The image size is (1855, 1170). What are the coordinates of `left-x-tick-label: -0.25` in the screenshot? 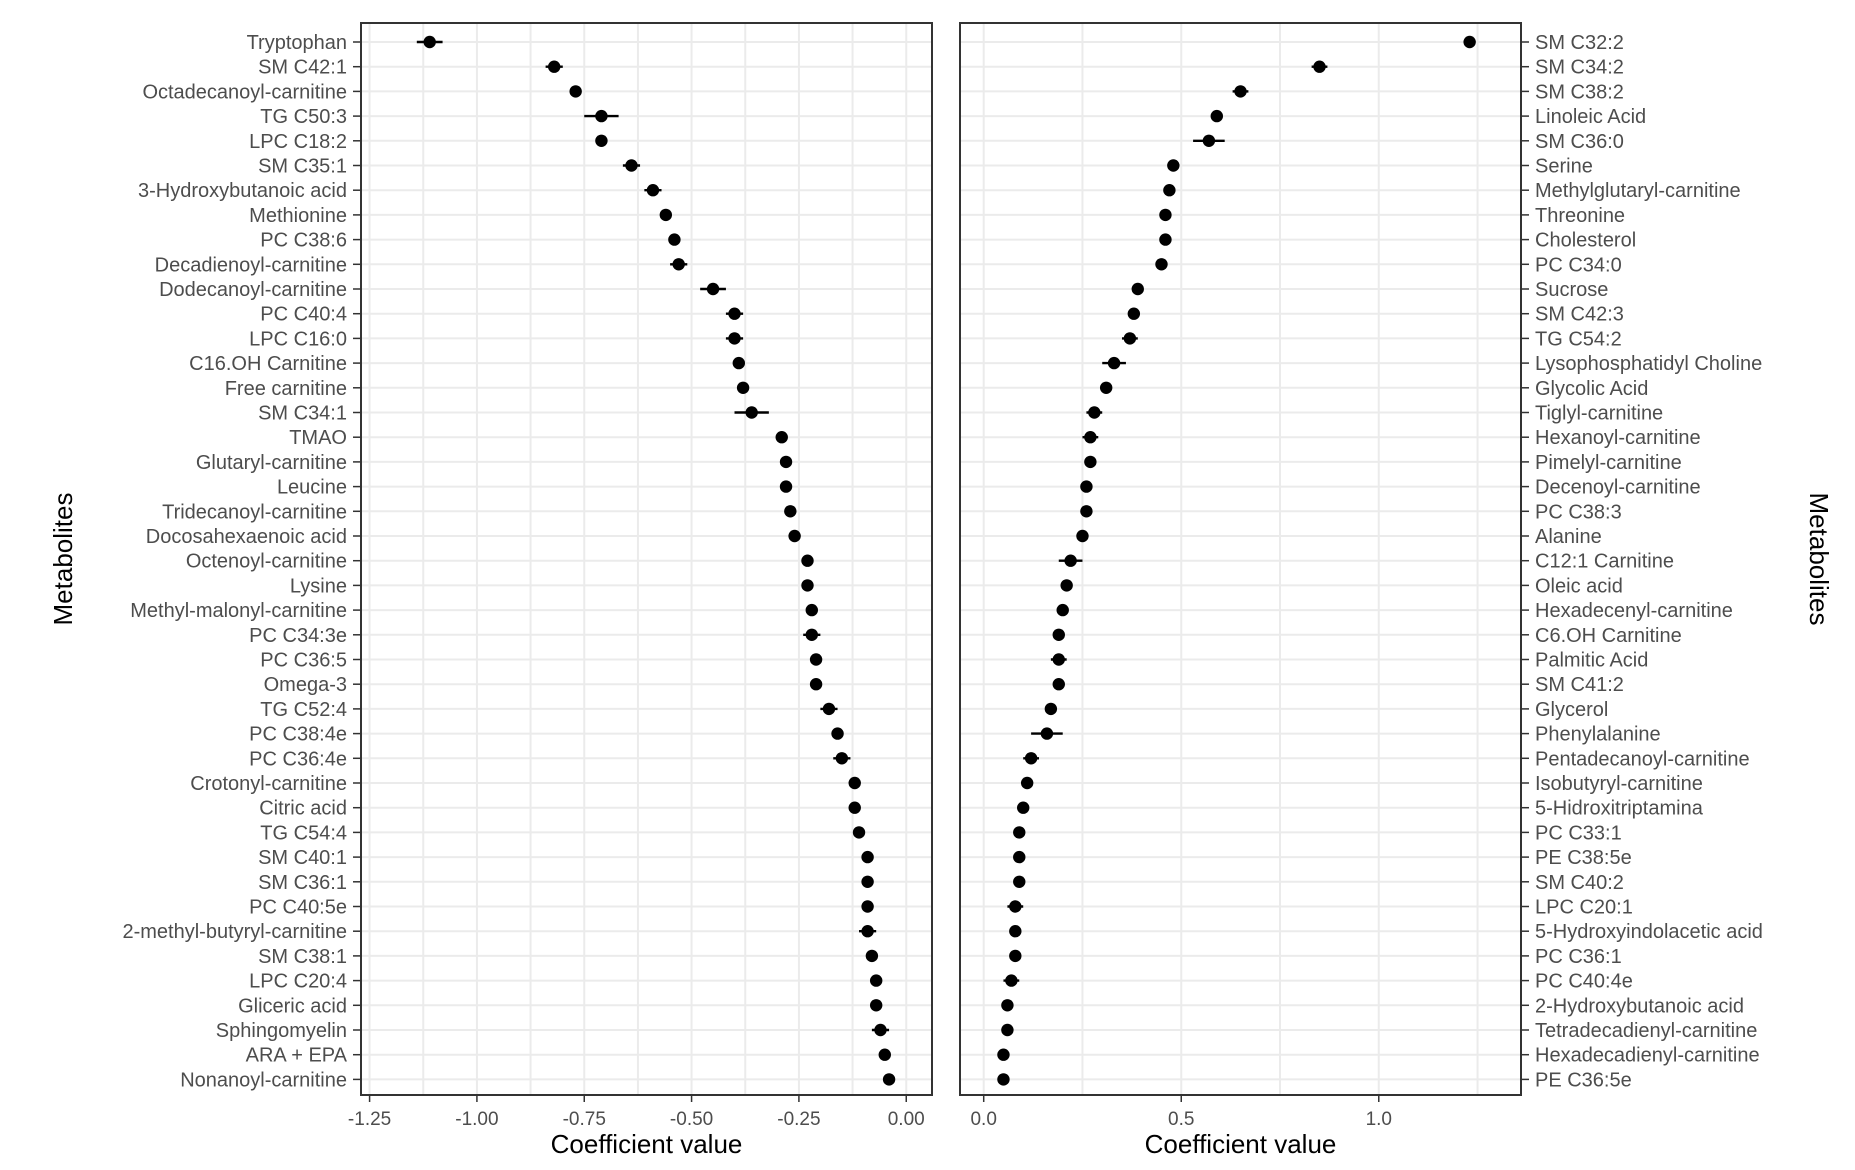 It's located at (798, 1119).